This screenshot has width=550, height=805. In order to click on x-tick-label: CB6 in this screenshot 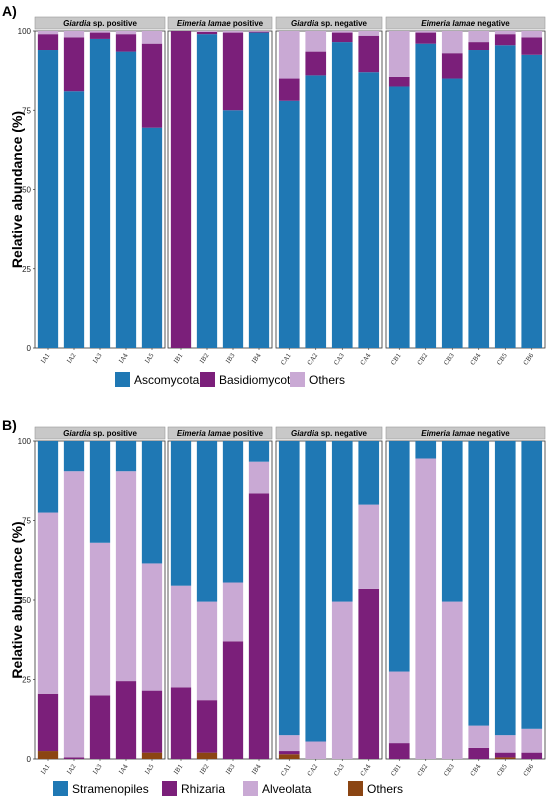, I will do `click(528, 770)`.